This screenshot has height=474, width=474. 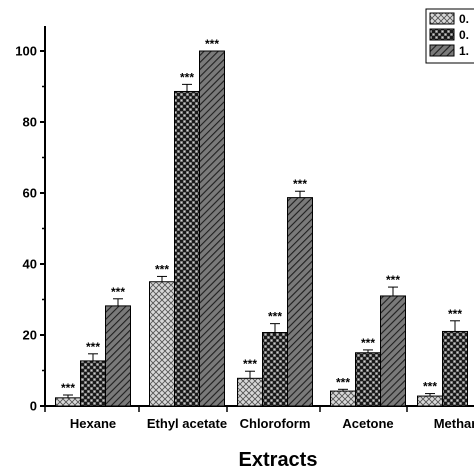 I want to click on x-category-label: Acetone, so click(x=367, y=423).